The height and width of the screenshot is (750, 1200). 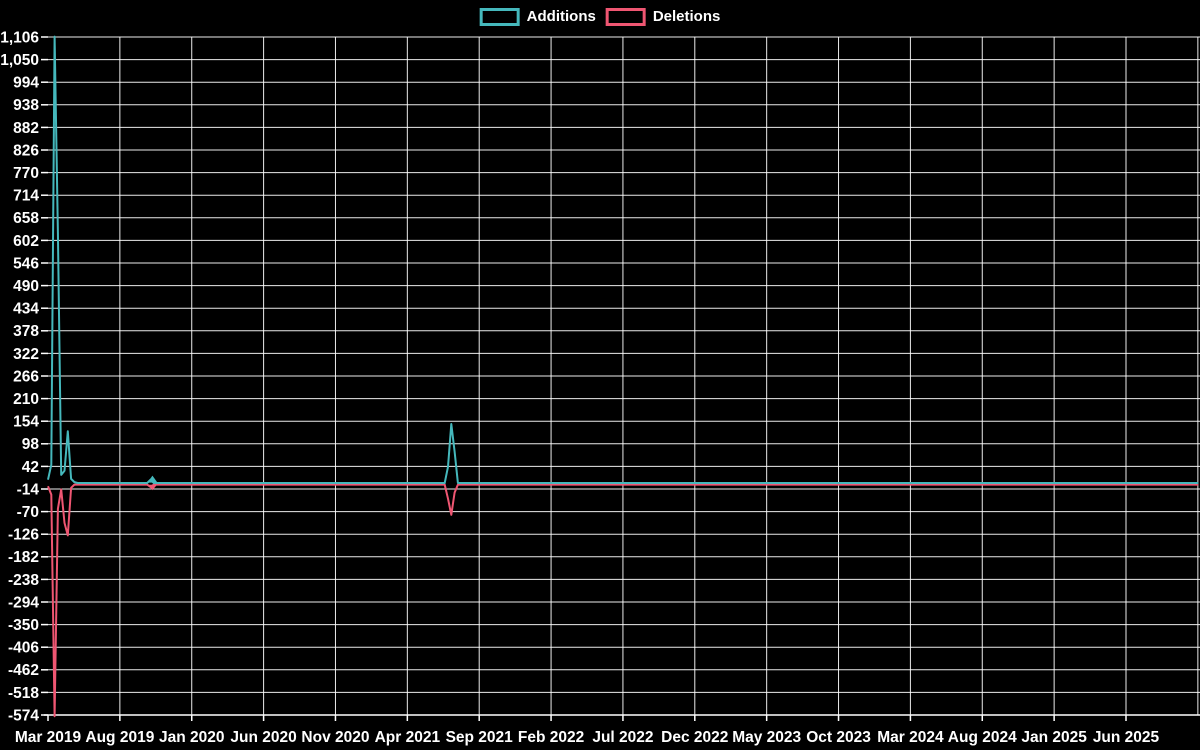 I want to click on y-tick-label: -70, so click(x=28, y=512).